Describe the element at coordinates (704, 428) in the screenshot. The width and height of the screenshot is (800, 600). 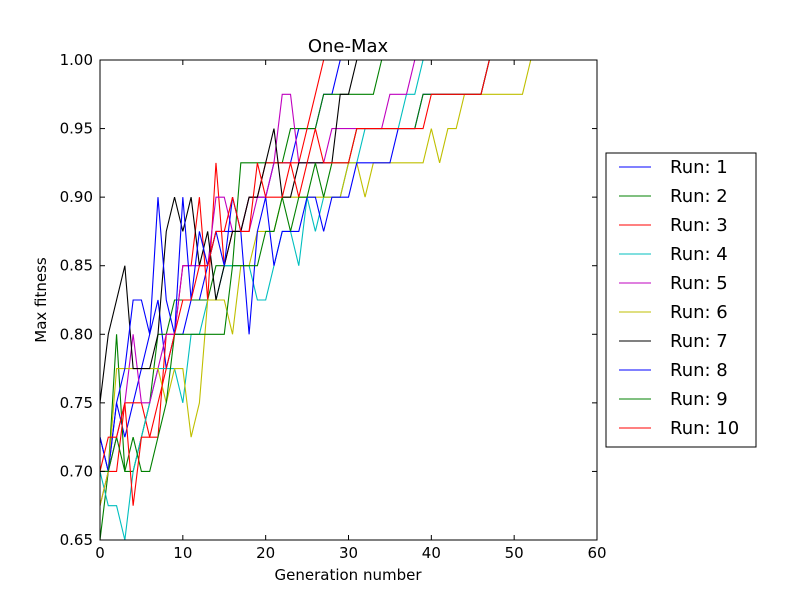
I see `legend-label: Run: 10` at that location.